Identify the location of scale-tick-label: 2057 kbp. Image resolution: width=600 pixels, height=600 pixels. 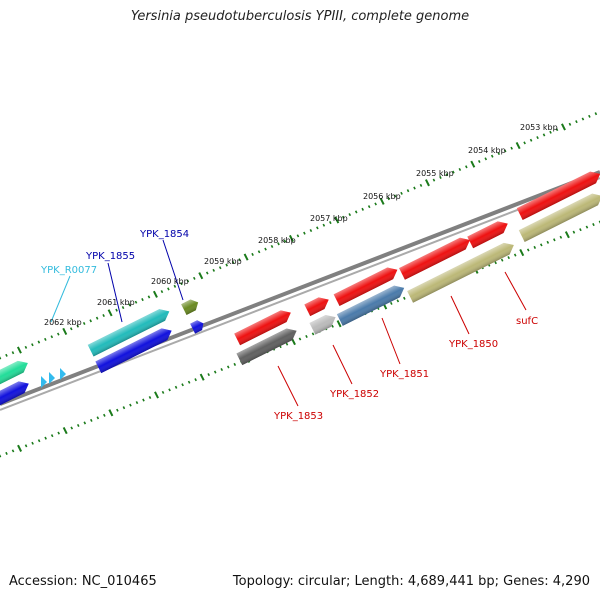
(329, 218).